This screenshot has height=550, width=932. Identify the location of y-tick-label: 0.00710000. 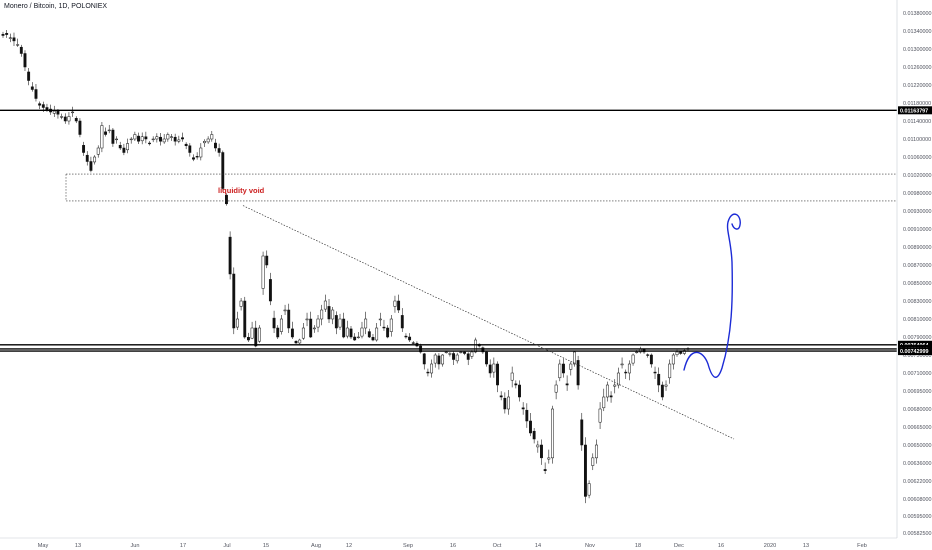
(917, 374).